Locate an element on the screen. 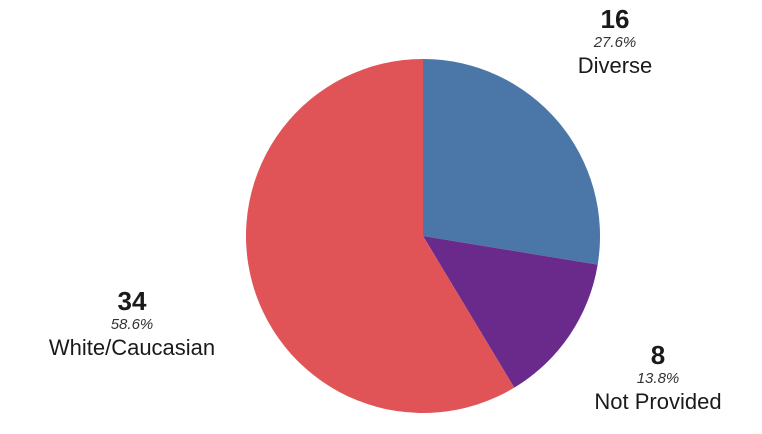  slice-percent: 58.6% is located at coordinates (132, 324).